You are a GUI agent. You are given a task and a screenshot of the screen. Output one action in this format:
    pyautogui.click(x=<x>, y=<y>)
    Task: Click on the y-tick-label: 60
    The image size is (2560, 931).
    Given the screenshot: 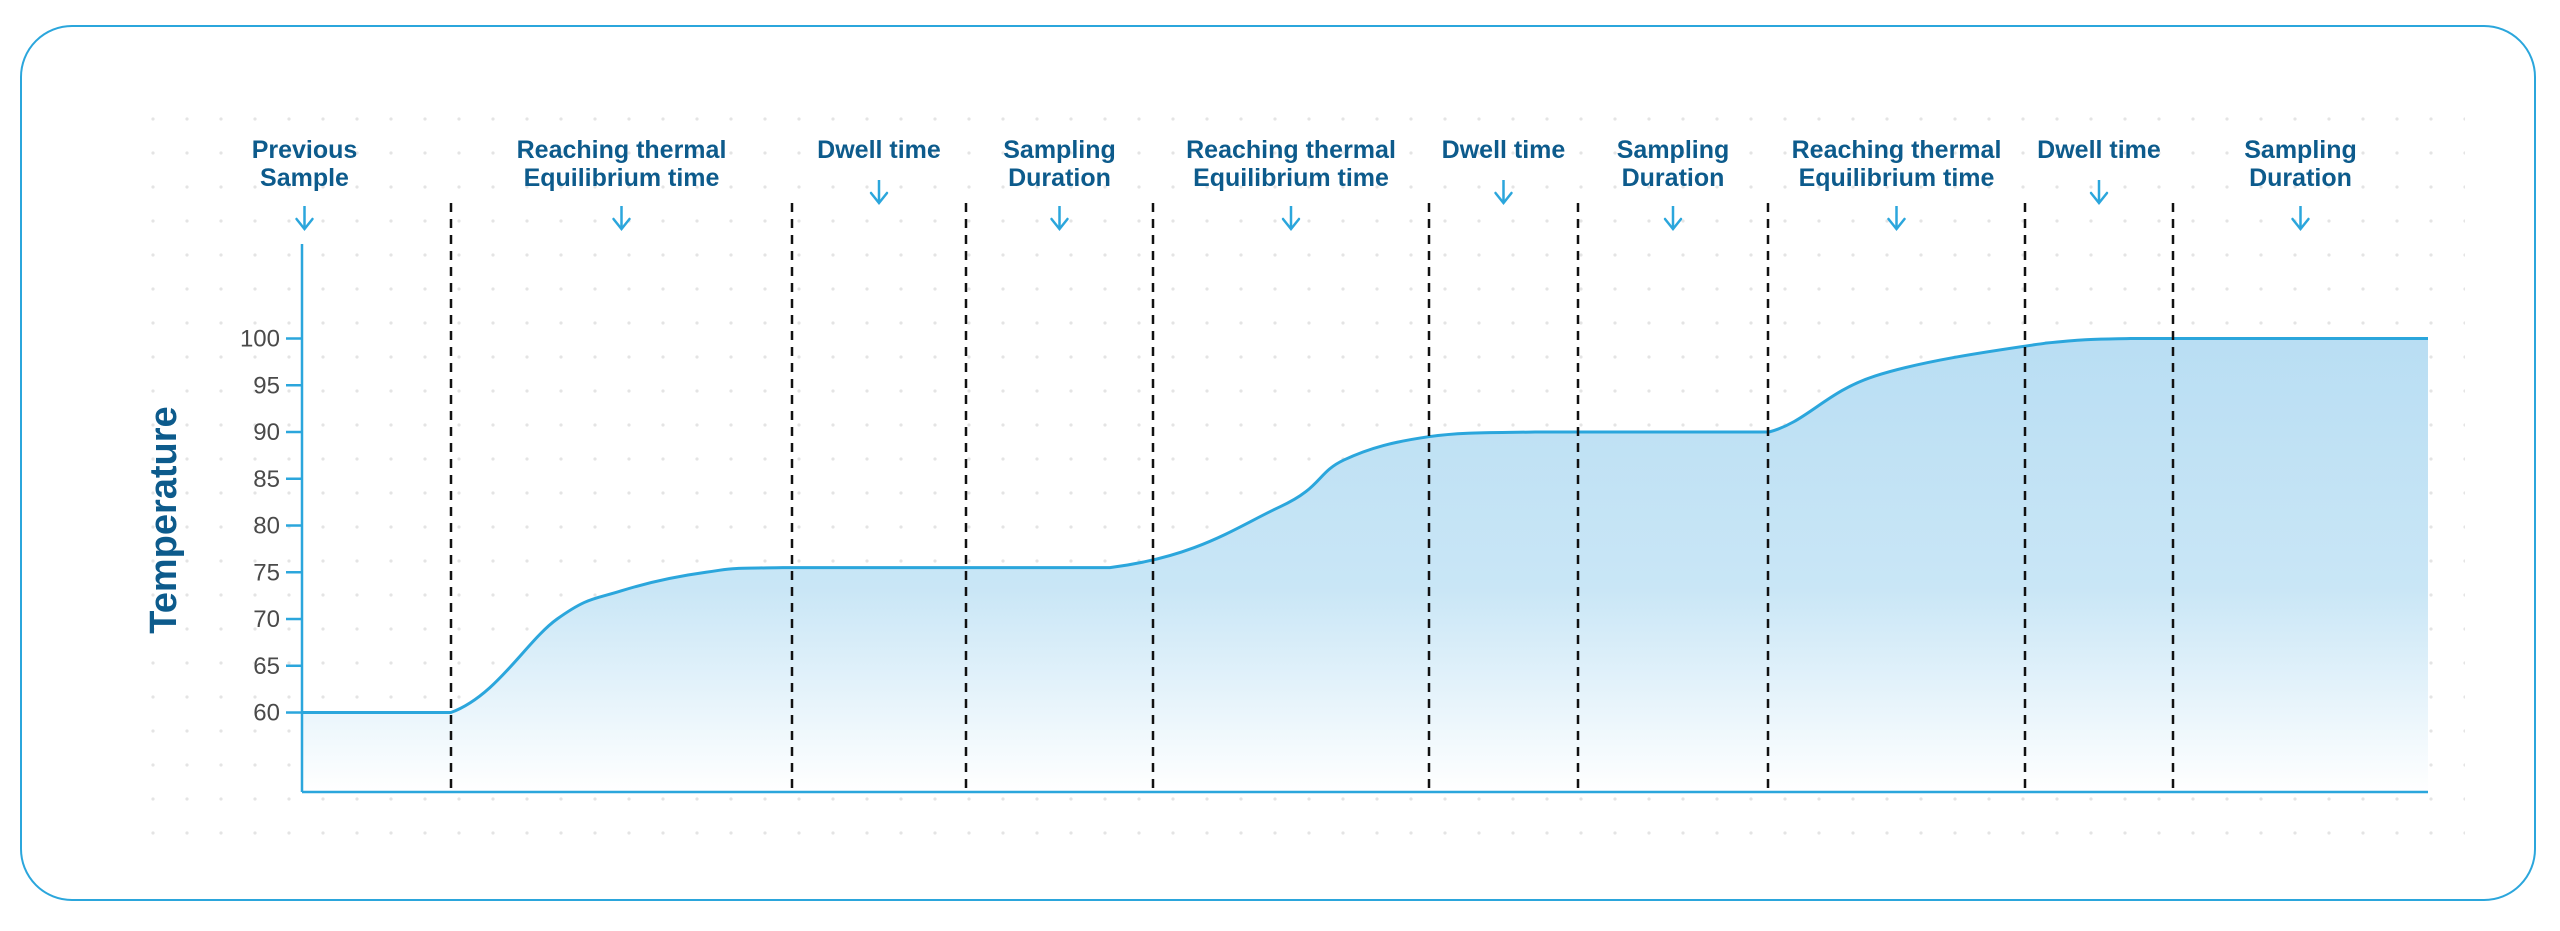 What is the action you would take?
    pyautogui.click(x=266, y=713)
    